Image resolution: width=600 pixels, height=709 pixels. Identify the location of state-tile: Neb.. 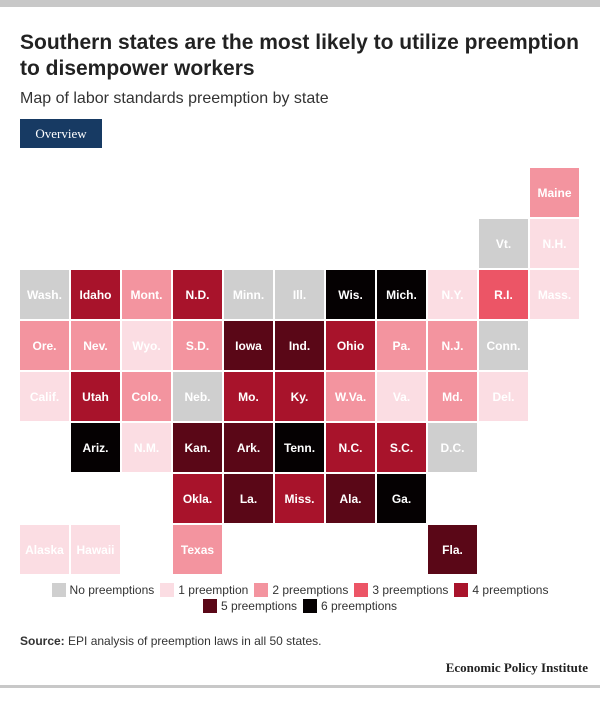
(197, 396).